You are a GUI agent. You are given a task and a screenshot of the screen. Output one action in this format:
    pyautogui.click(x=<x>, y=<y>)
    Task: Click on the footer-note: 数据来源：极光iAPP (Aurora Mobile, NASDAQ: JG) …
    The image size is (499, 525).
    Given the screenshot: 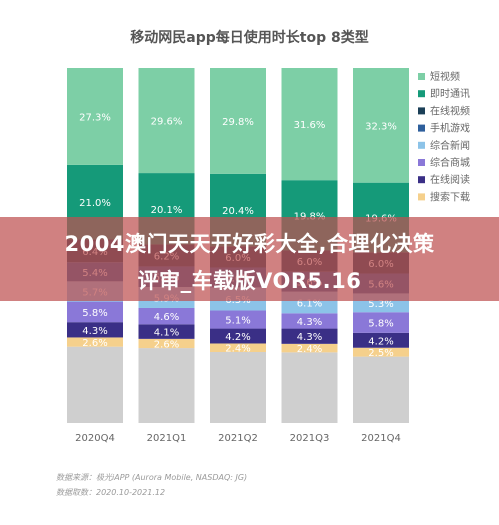 What is the action you would take?
    pyautogui.click(x=151, y=485)
    